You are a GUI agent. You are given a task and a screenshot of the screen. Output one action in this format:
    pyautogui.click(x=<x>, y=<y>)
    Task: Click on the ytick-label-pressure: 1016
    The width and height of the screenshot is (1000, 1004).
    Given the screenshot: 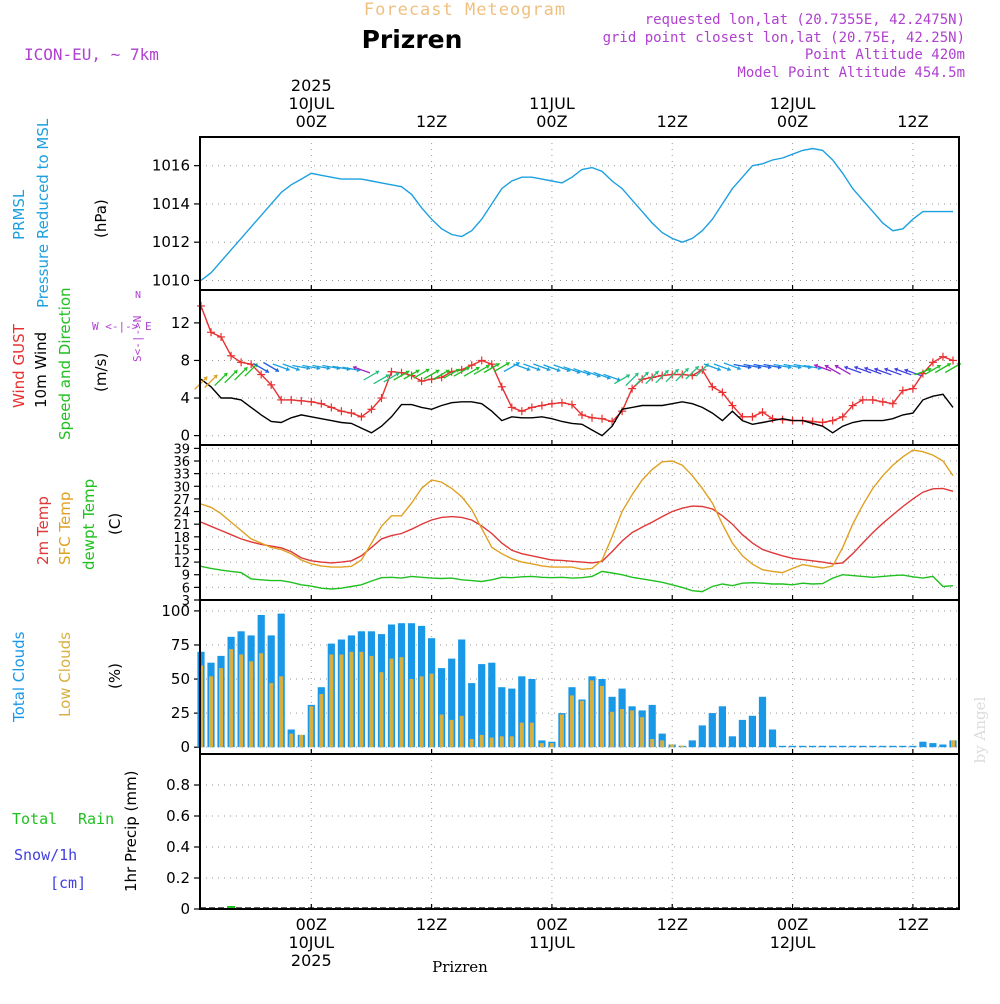 What is the action you would take?
    pyautogui.click(x=171, y=166)
    